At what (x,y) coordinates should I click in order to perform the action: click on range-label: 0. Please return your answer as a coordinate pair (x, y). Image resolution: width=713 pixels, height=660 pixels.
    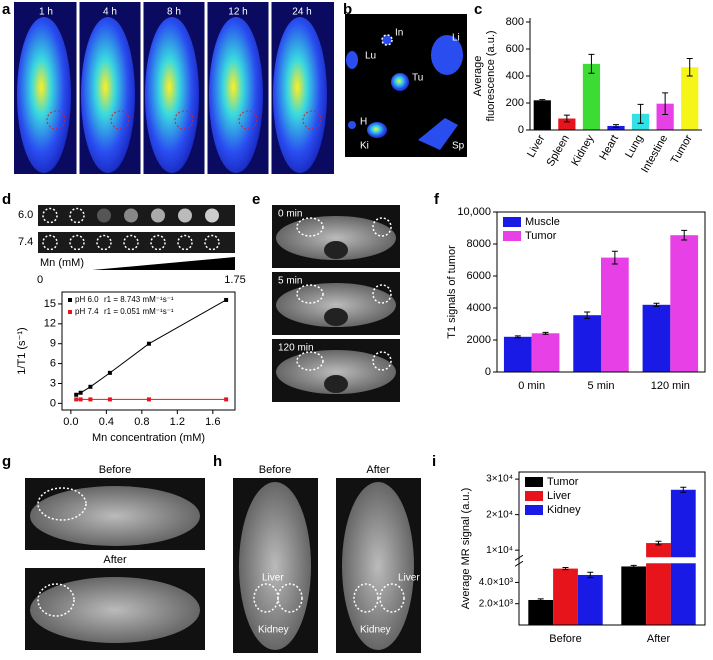
    Looking at the image, I should click on (40, 280).